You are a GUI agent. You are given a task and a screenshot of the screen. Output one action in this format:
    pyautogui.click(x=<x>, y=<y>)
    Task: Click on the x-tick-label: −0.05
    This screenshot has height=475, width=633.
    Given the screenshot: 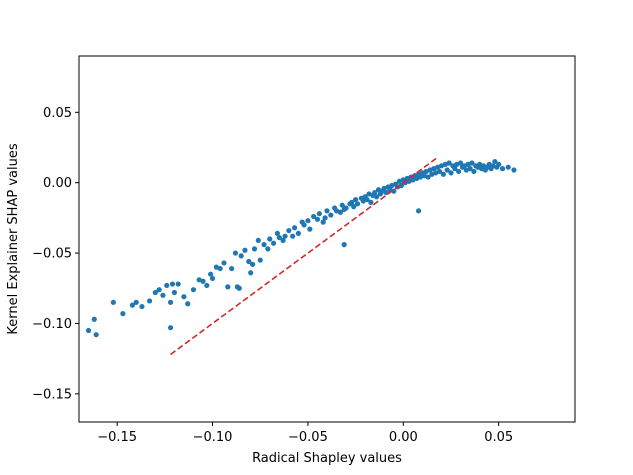 What is the action you would take?
    pyautogui.click(x=308, y=437)
    